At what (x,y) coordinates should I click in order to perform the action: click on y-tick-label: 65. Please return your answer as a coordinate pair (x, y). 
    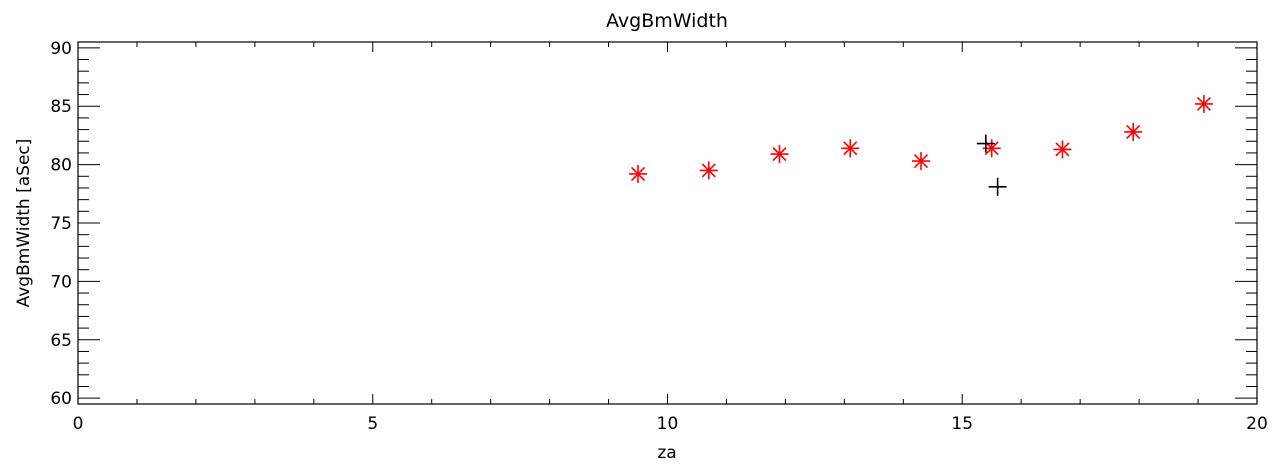
    Looking at the image, I should click on (61, 341).